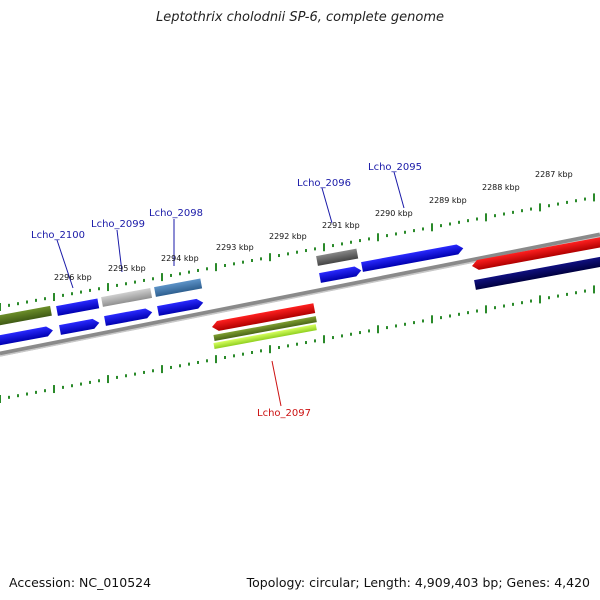  I want to click on gene-label: Lcho_2099, so click(118, 224).